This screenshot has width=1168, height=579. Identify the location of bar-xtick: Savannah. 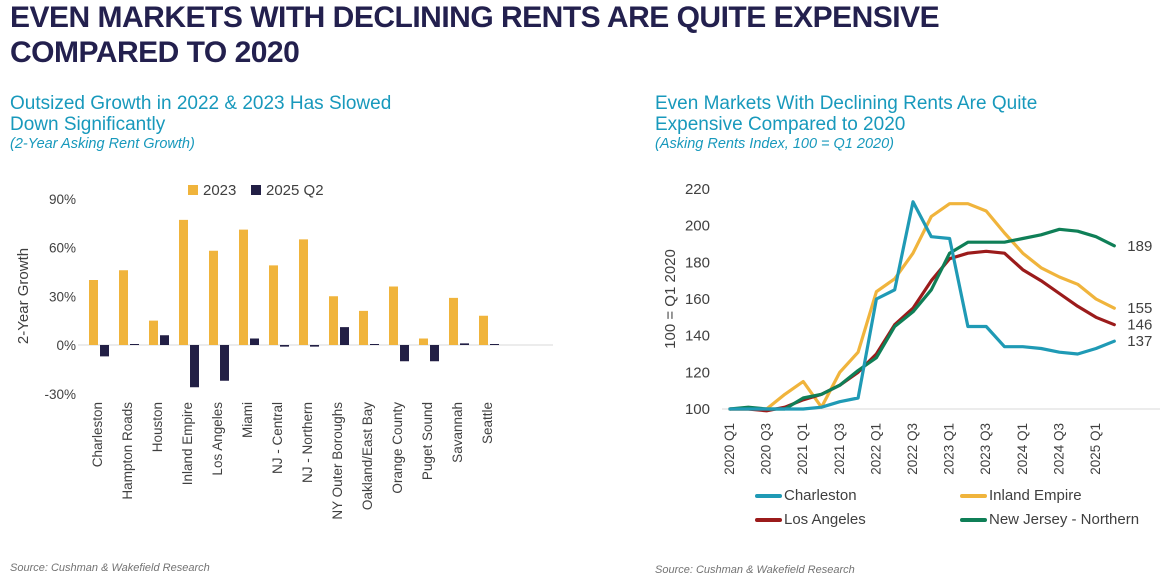
(457, 432).